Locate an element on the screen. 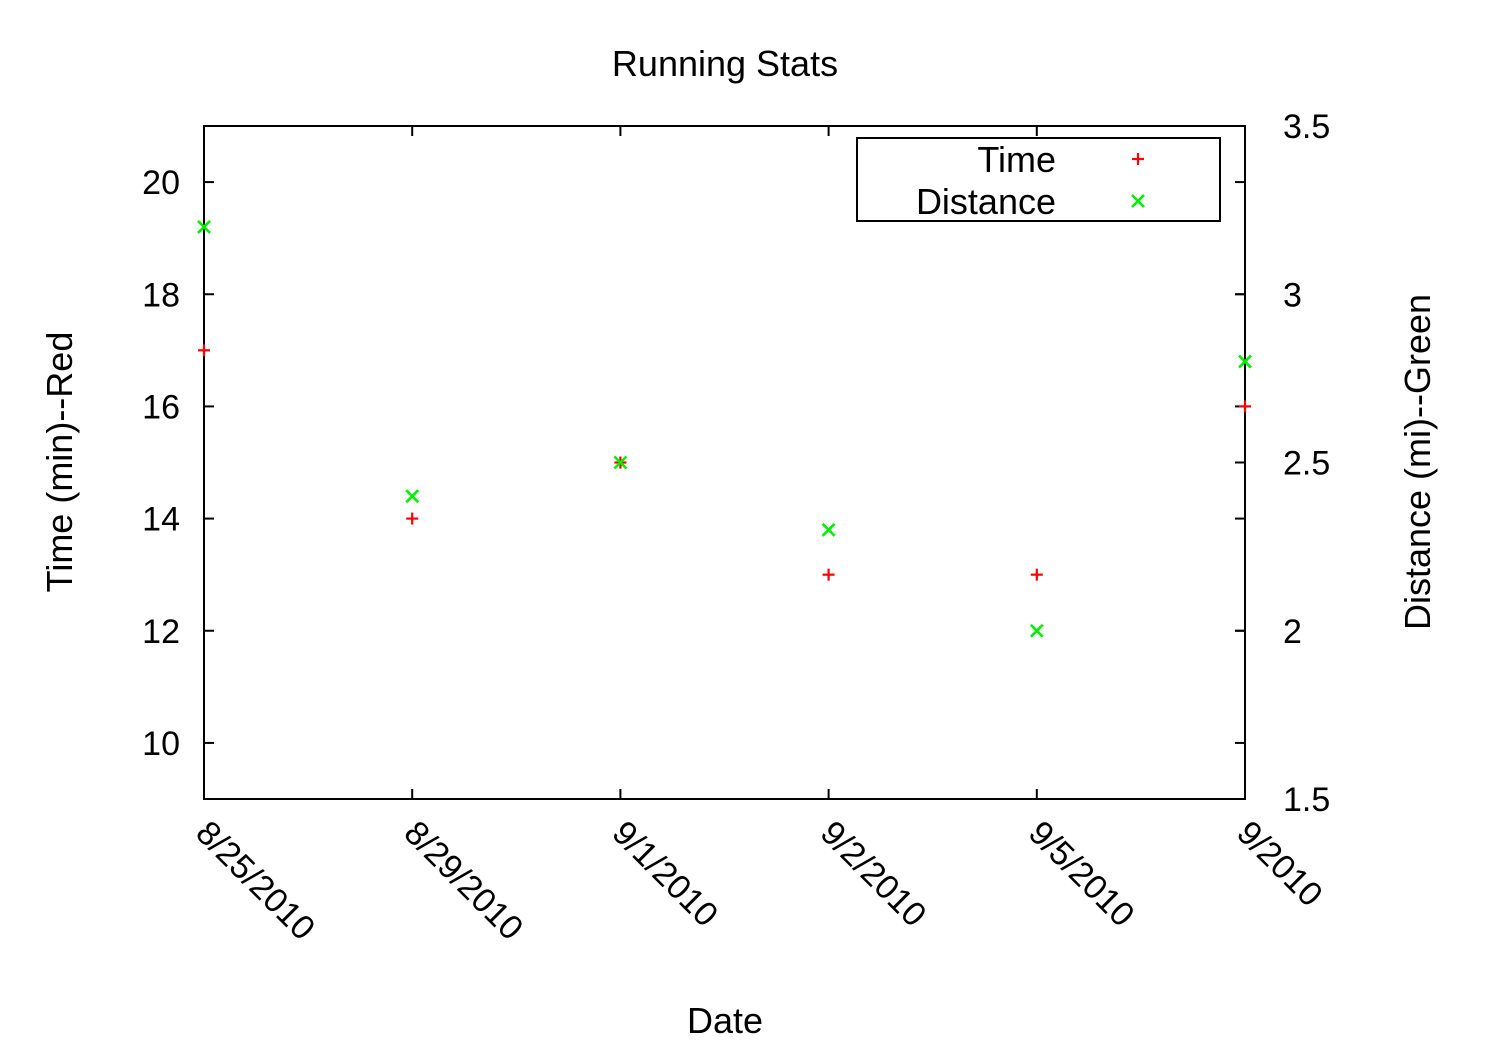  legend-marker-distance is located at coordinates (1138, 201).